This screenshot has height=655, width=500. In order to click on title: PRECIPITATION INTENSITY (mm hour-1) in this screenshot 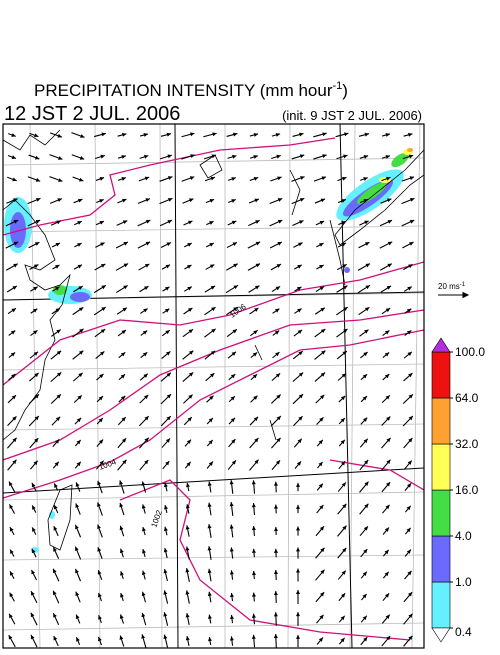, I will do `click(191, 90)`.